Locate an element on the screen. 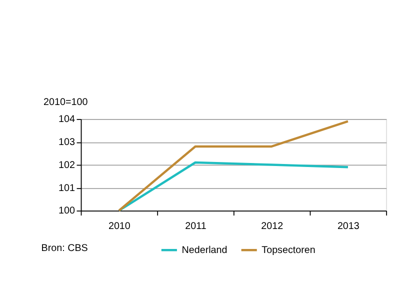  y-tick-label: 101 is located at coordinates (66, 188).